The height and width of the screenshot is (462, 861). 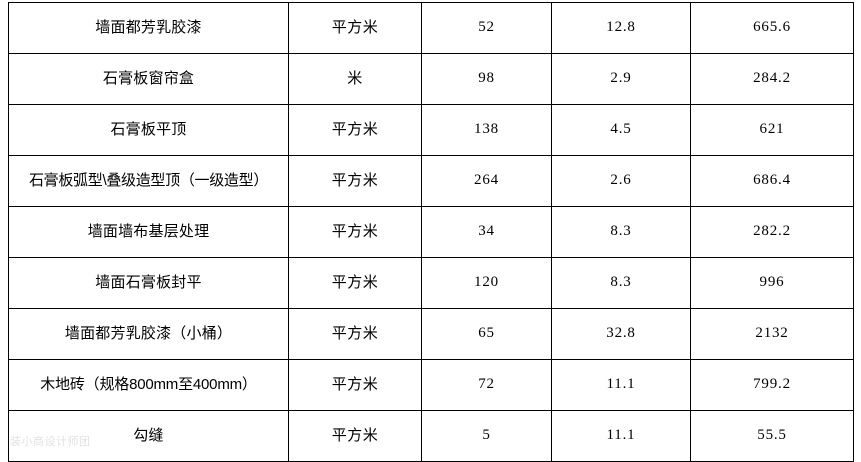 What do you see at coordinates (148, 28) in the screenshot?
I see `cell-item-name: 墙面都芳乳胶漆` at bounding box center [148, 28].